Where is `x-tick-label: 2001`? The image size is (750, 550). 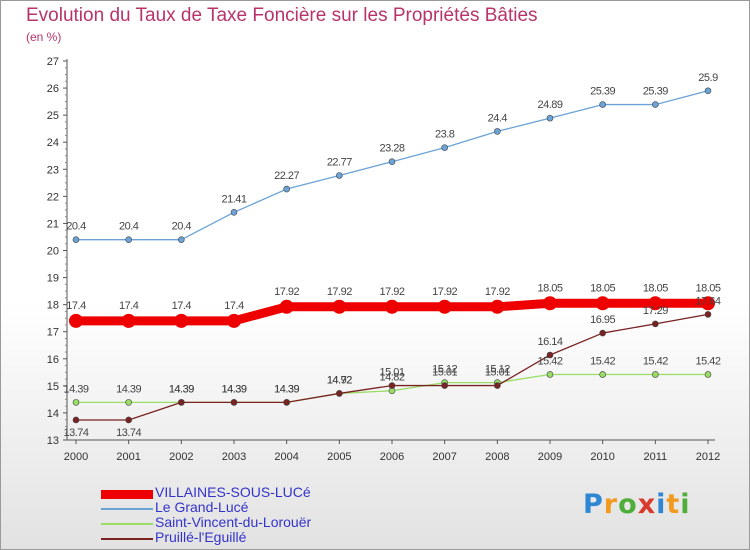 x-tick-label: 2001 is located at coordinates (128, 457).